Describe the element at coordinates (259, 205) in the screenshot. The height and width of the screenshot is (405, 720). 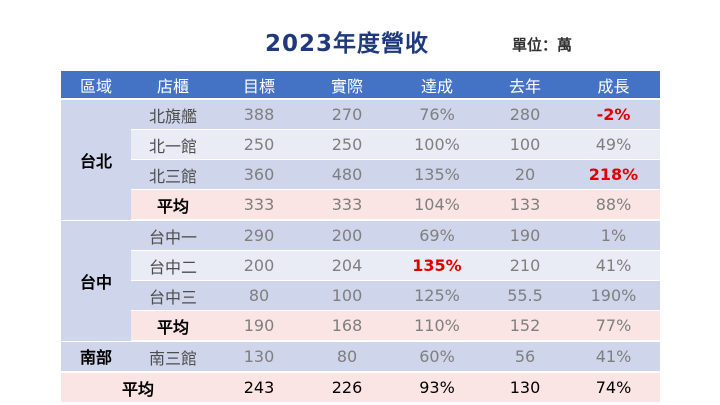
I see `target-value: 333` at that location.